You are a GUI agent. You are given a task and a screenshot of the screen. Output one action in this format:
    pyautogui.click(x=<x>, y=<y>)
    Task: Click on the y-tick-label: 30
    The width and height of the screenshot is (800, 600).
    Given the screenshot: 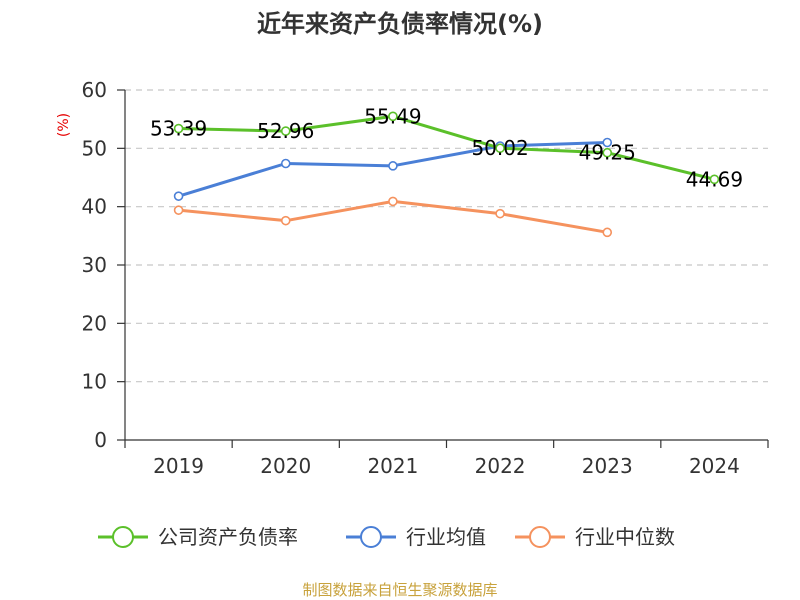 What is the action you would take?
    pyautogui.click(x=94, y=265)
    